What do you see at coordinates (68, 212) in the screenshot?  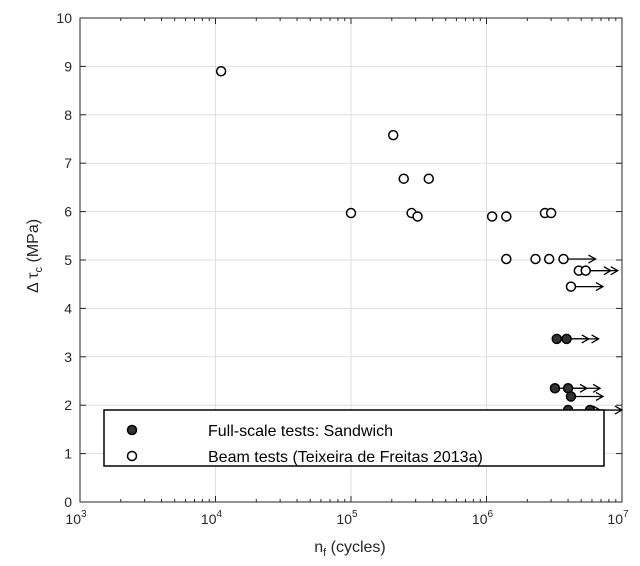 I see `y-tick-label-6: 6` at bounding box center [68, 212].